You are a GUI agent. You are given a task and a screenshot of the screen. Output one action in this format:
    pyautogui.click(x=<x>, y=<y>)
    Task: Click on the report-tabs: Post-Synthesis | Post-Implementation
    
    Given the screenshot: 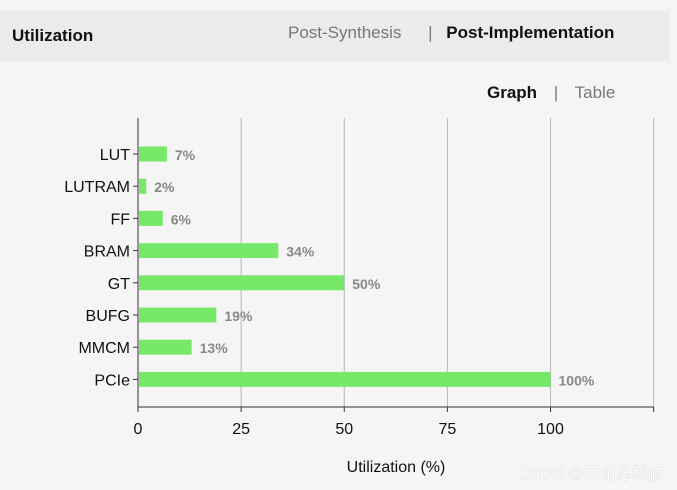 What is the action you would take?
    pyautogui.click(x=451, y=33)
    